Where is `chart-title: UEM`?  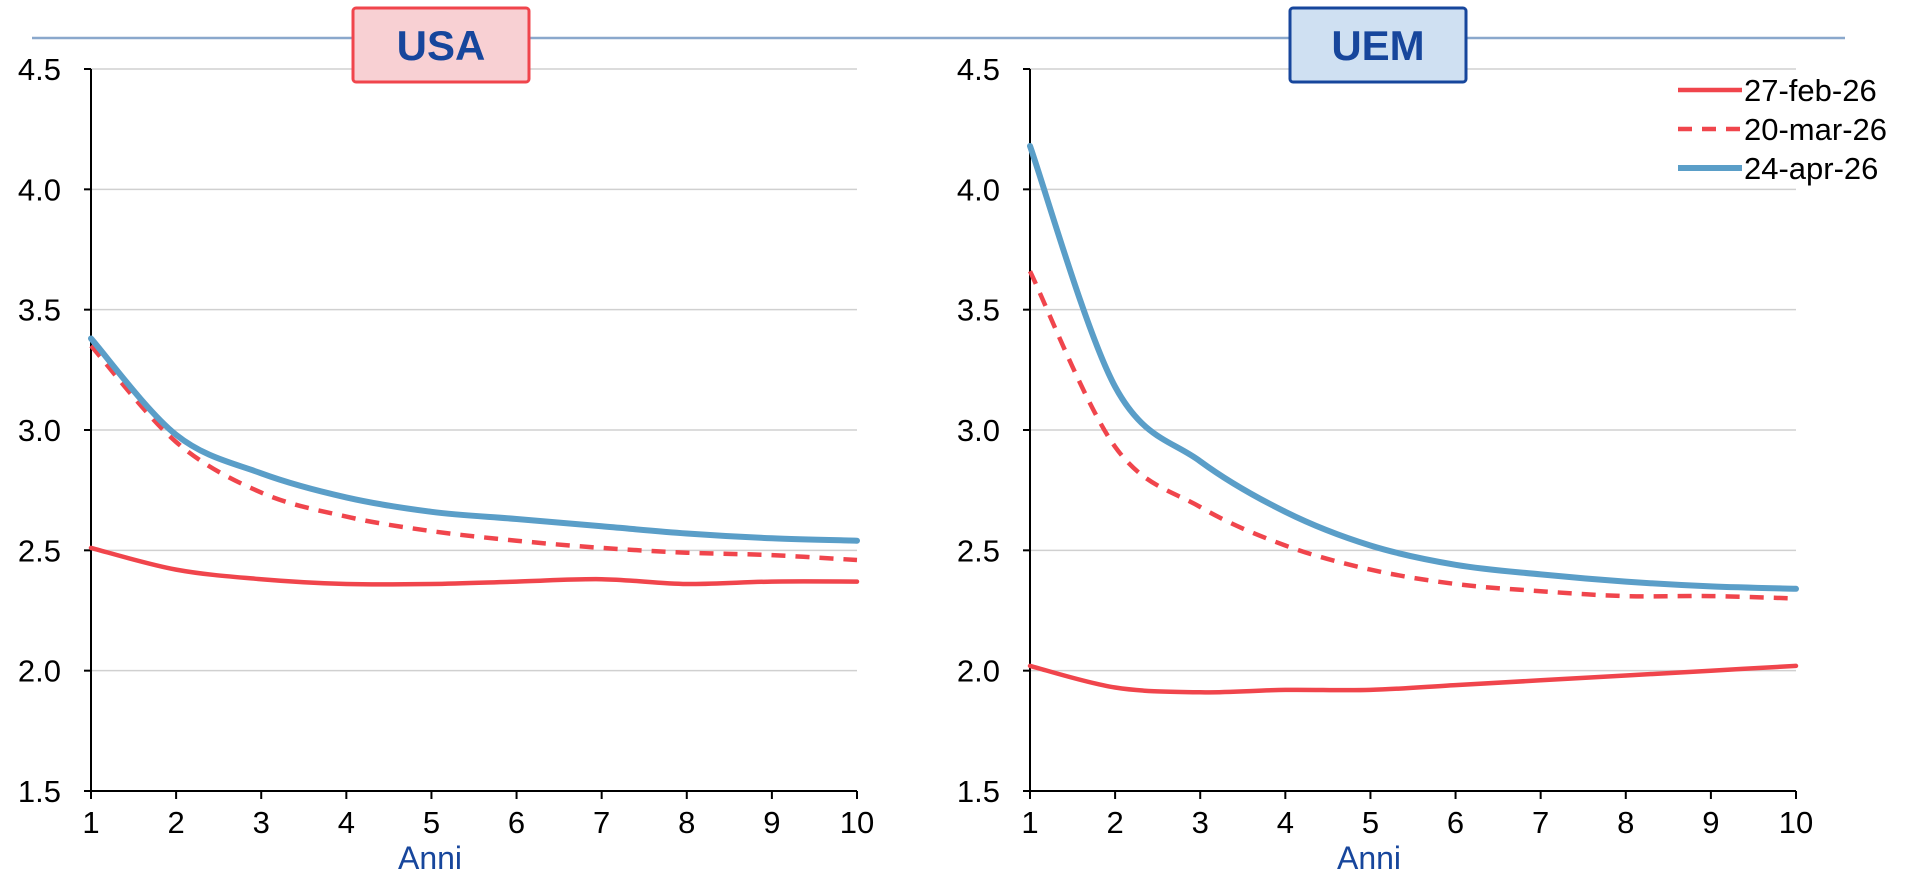
chart-title: UEM is located at coordinates (1377, 45).